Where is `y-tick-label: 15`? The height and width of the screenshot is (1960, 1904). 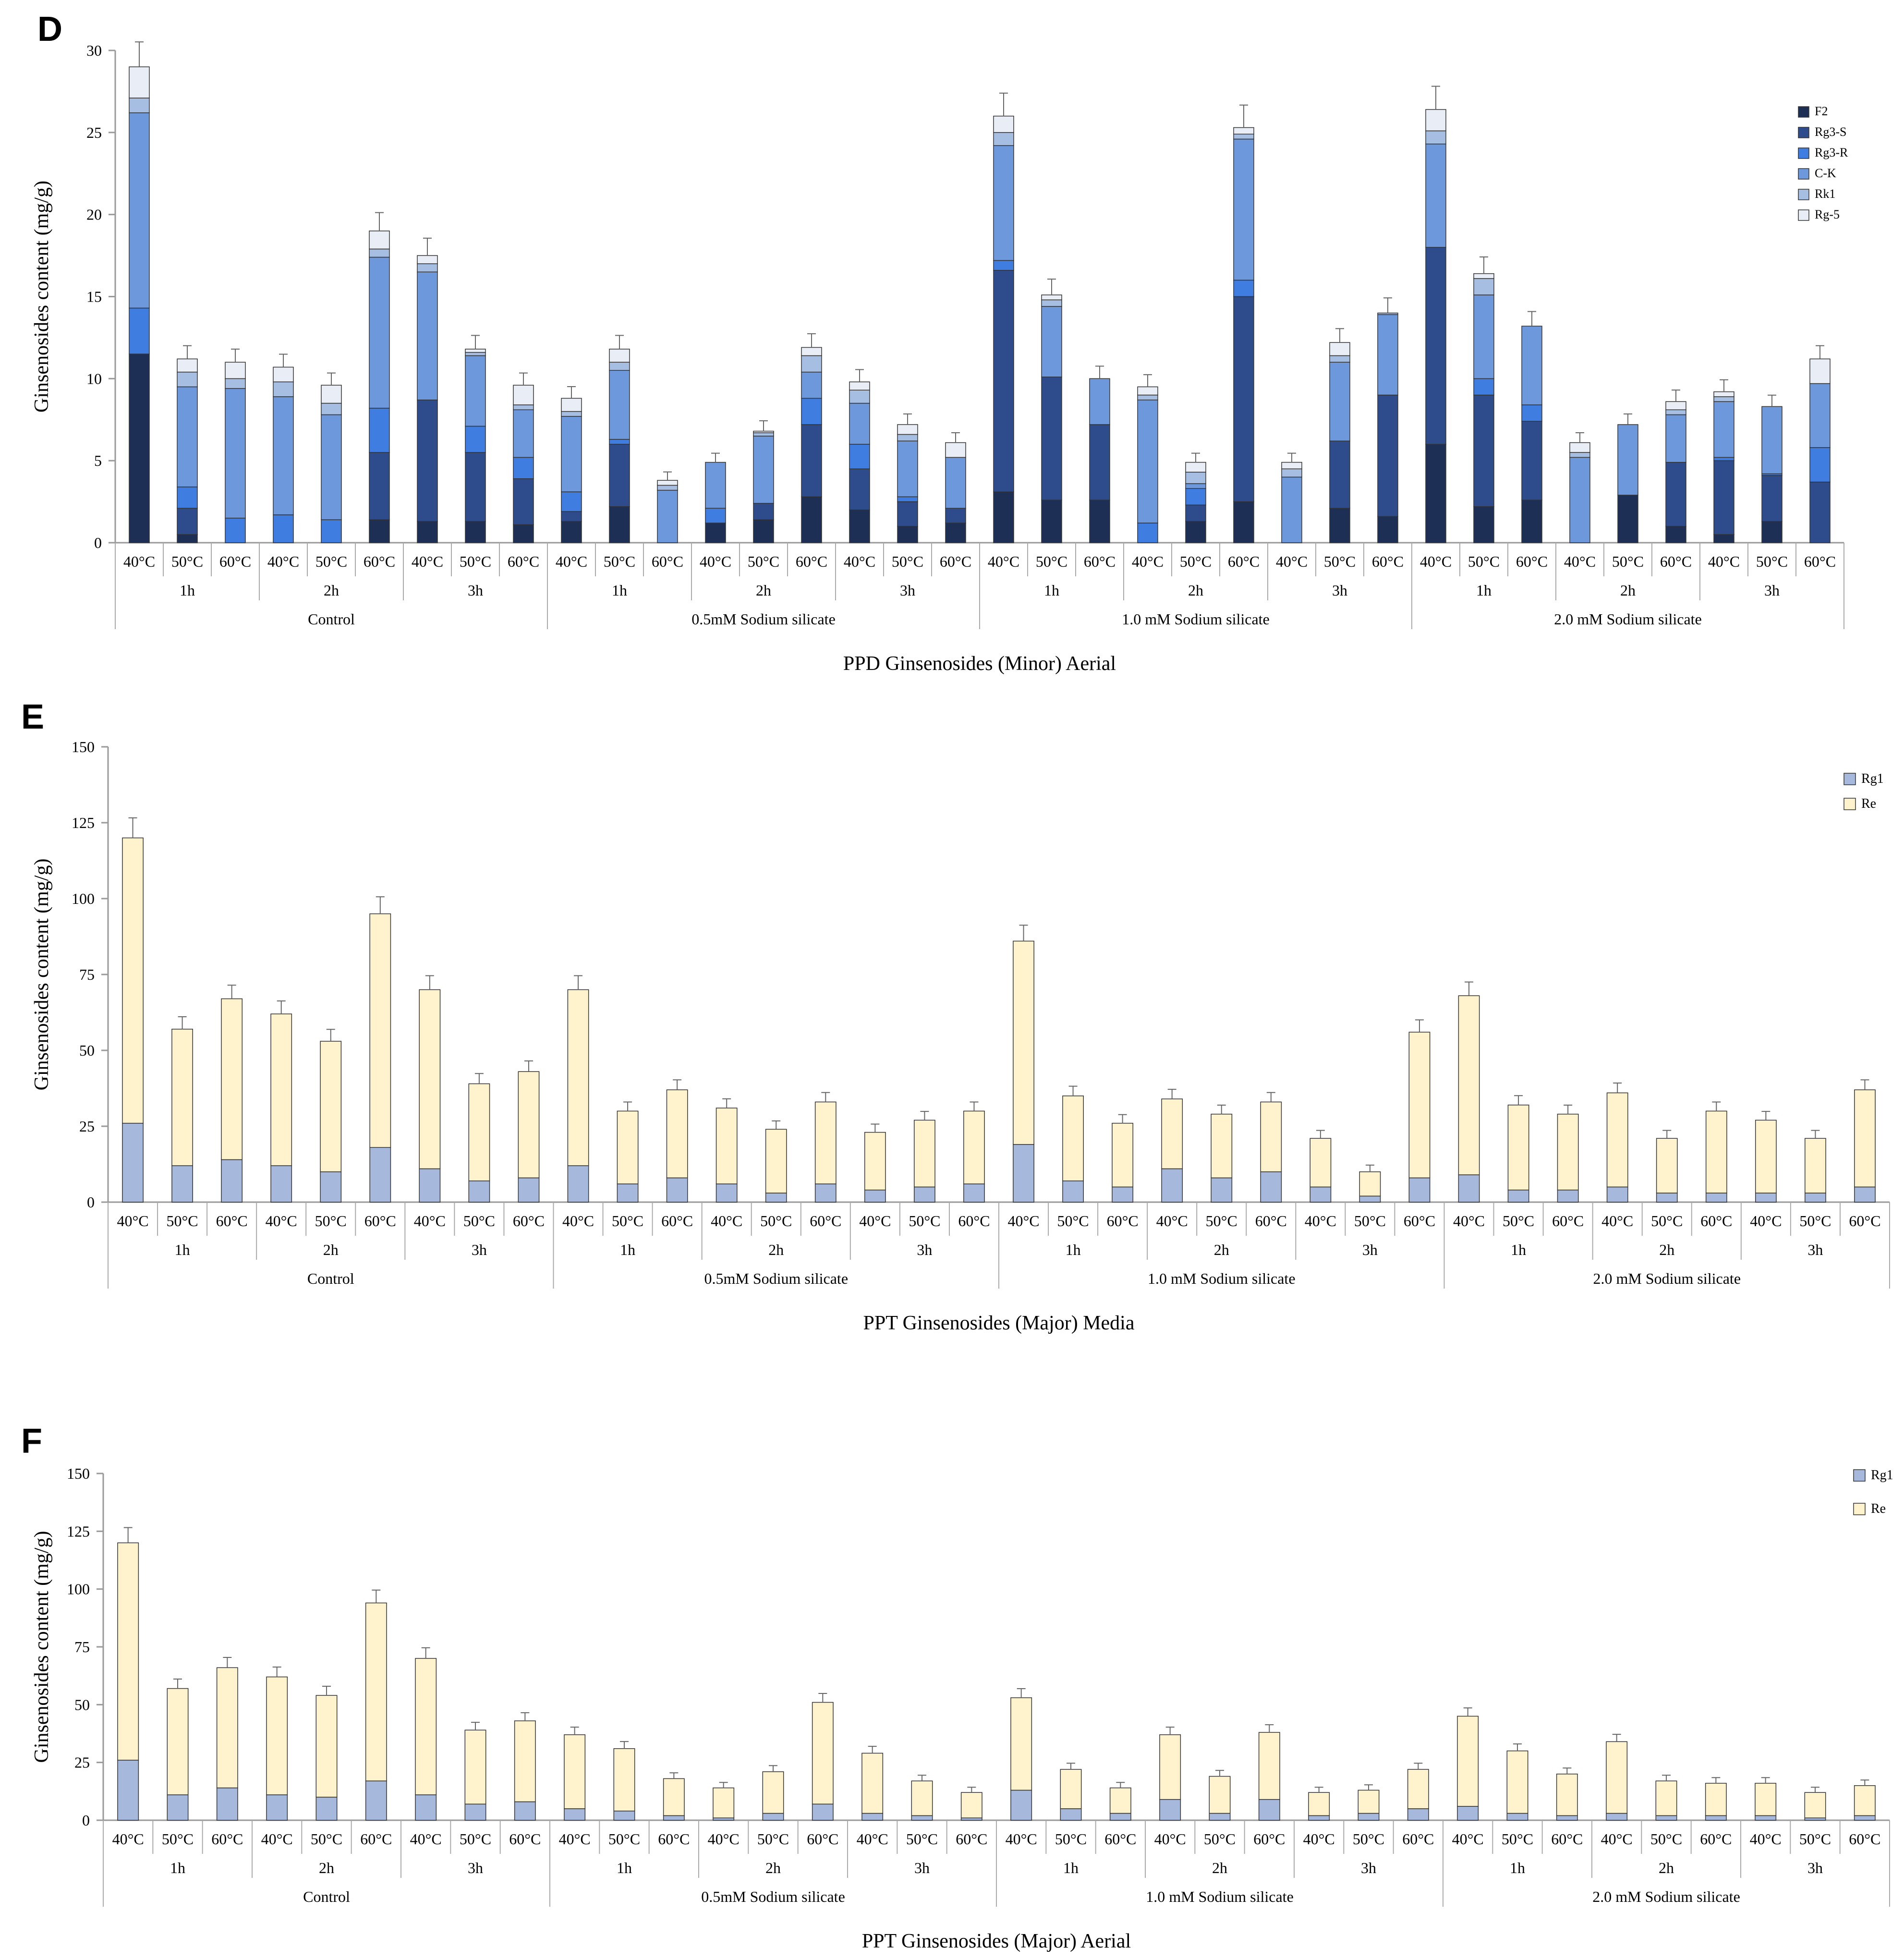 y-tick-label: 15 is located at coordinates (94, 296).